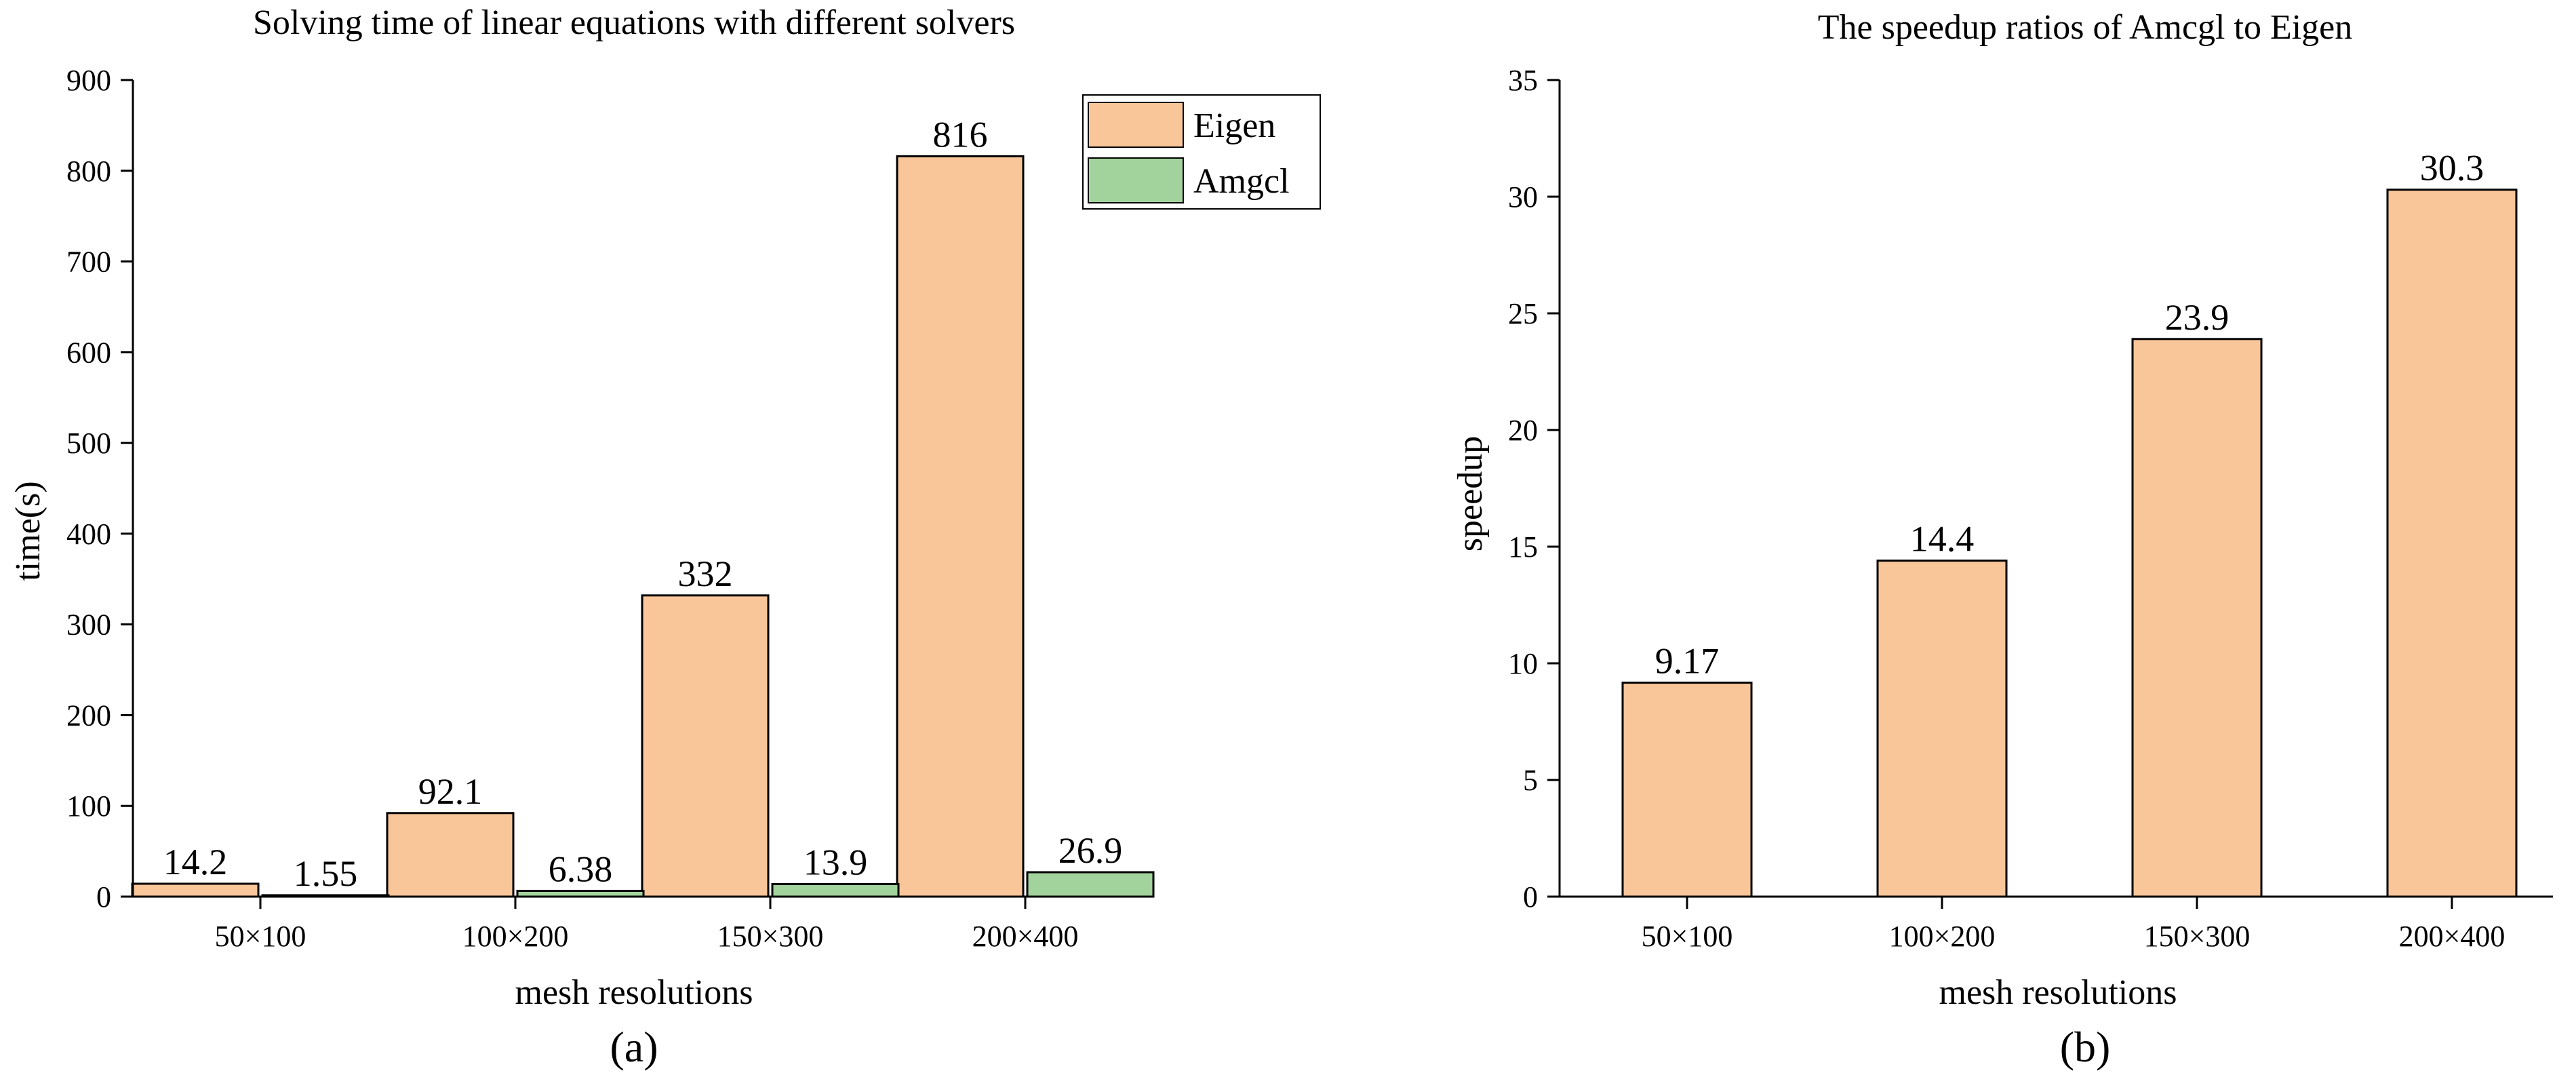  What do you see at coordinates (2452, 168) in the screenshot?
I see `data-label-speedup-200-400: 30.3` at bounding box center [2452, 168].